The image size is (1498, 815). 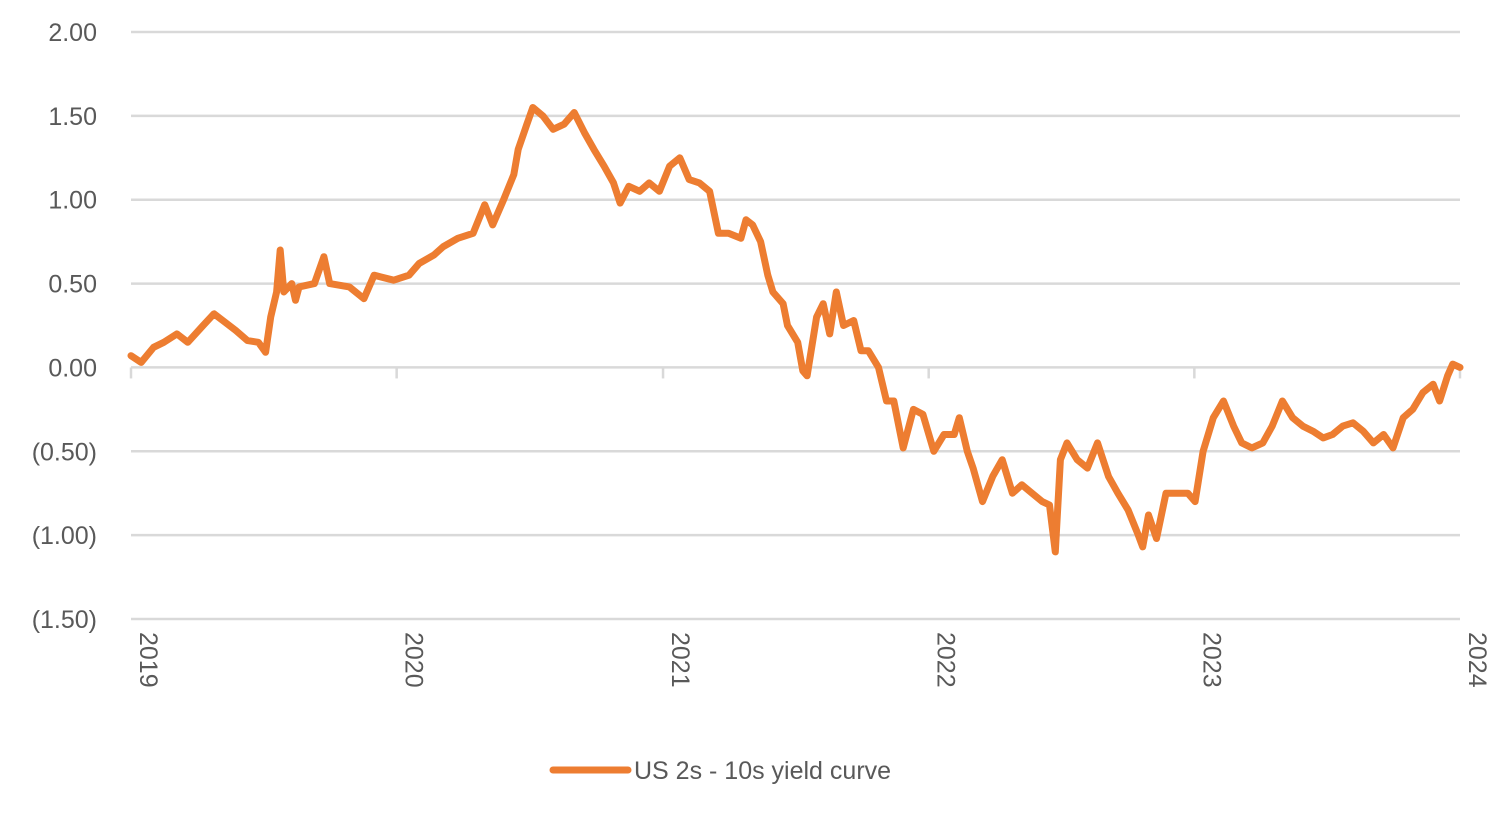 What do you see at coordinates (148, 660) in the screenshot?
I see `x-tick-label: 2019` at bounding box center [148, 660].